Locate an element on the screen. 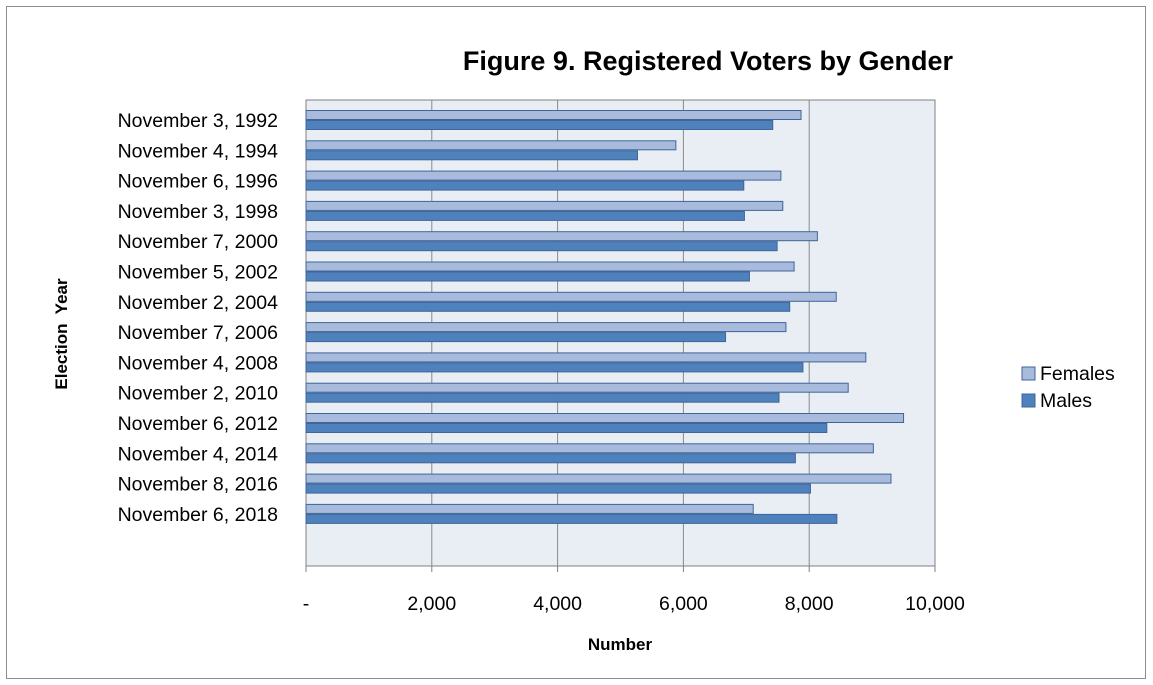 This screenshot has height=685, width=1153. category-label: November 7, 2006 is located at coordinates (198, 333).